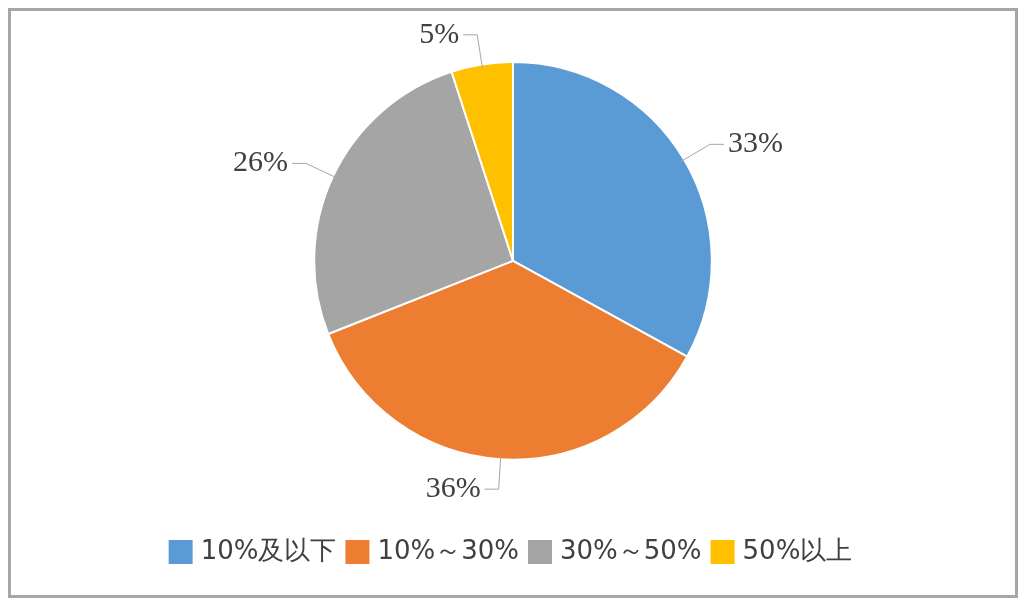  What do you see at coordinates (268, 549) in the screenshot?
I see `legend-label: 10%及以下` at bounding box center [268, 549].